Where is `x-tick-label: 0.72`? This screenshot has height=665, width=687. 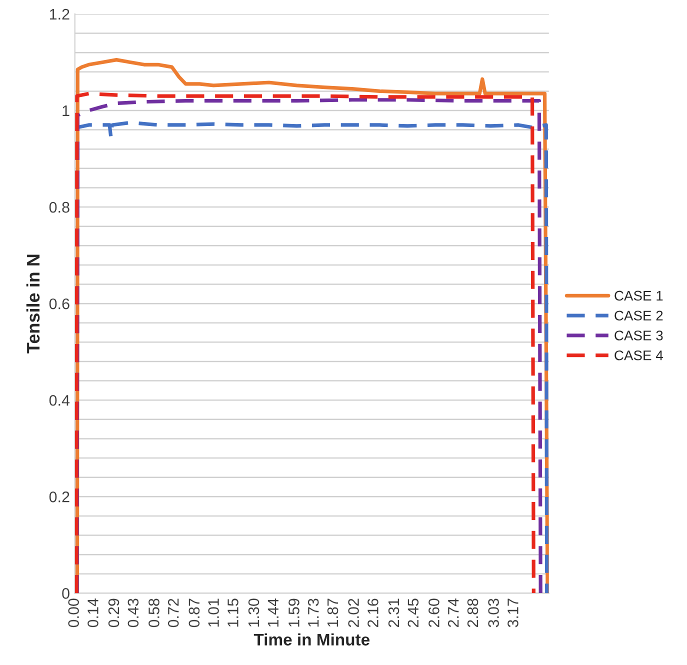
x-tick-label: 0.72 is located at coordinates (173, 613).